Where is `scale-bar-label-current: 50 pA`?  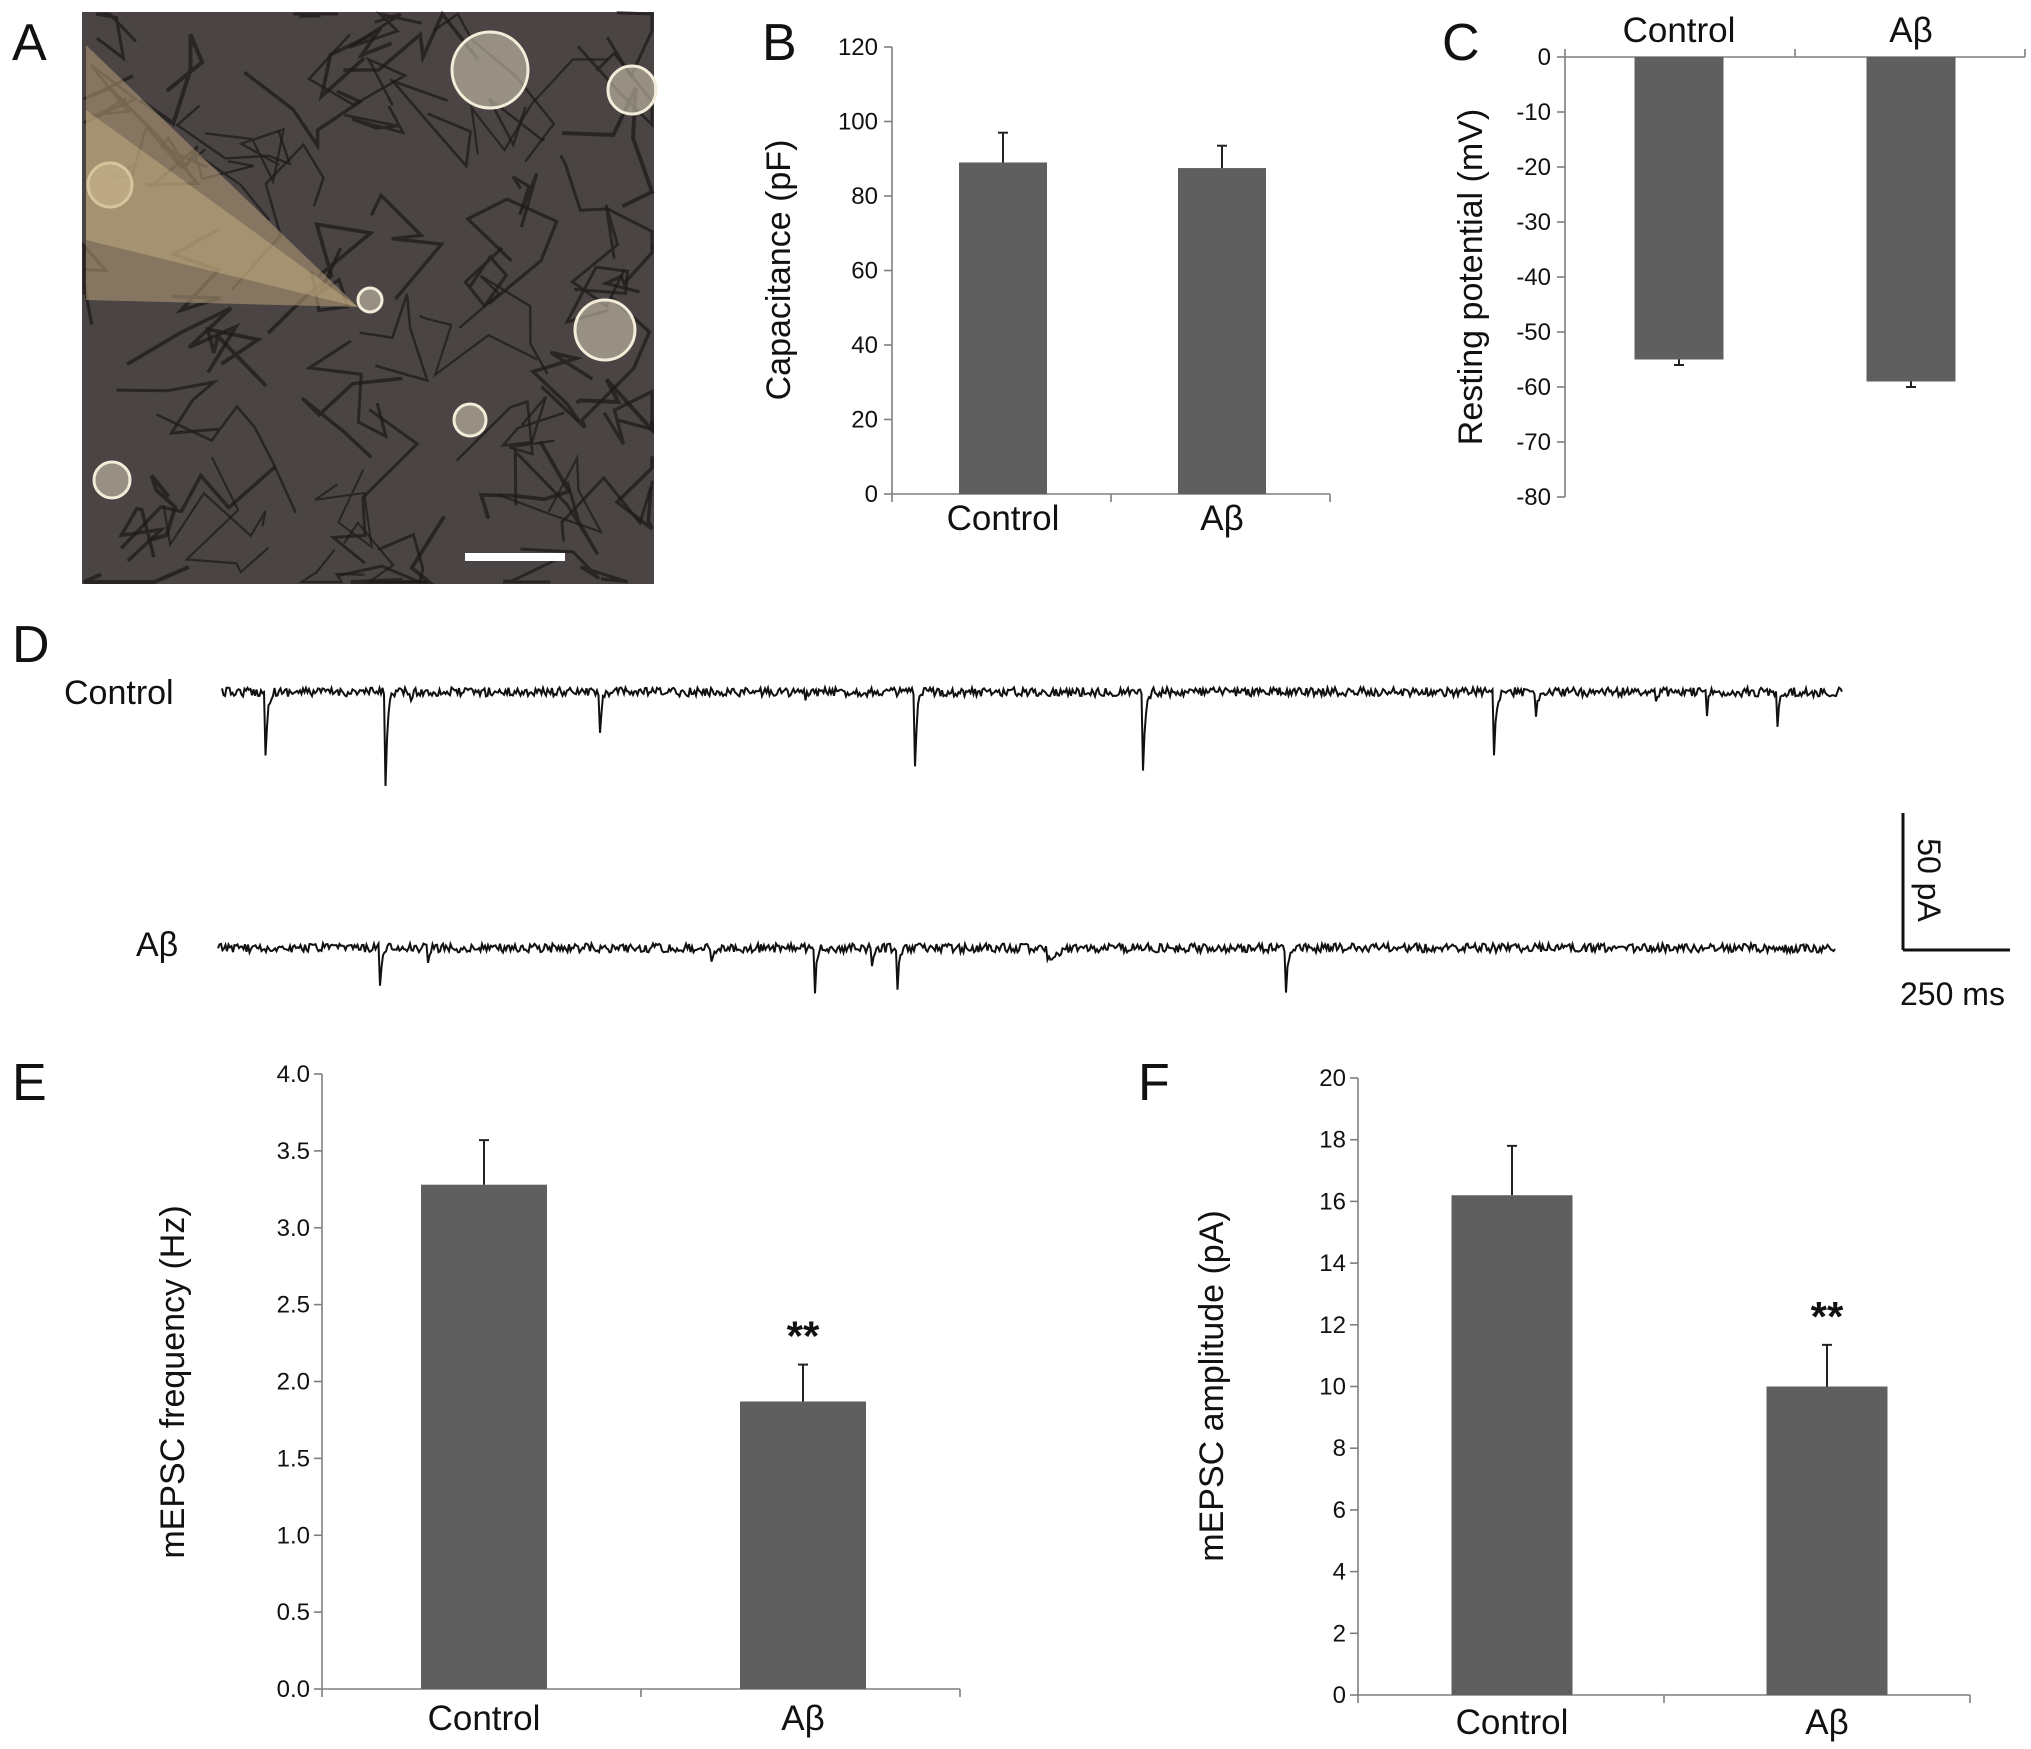
scale-bar-label-current: 50 pA is located at coordinates (1929, 880).